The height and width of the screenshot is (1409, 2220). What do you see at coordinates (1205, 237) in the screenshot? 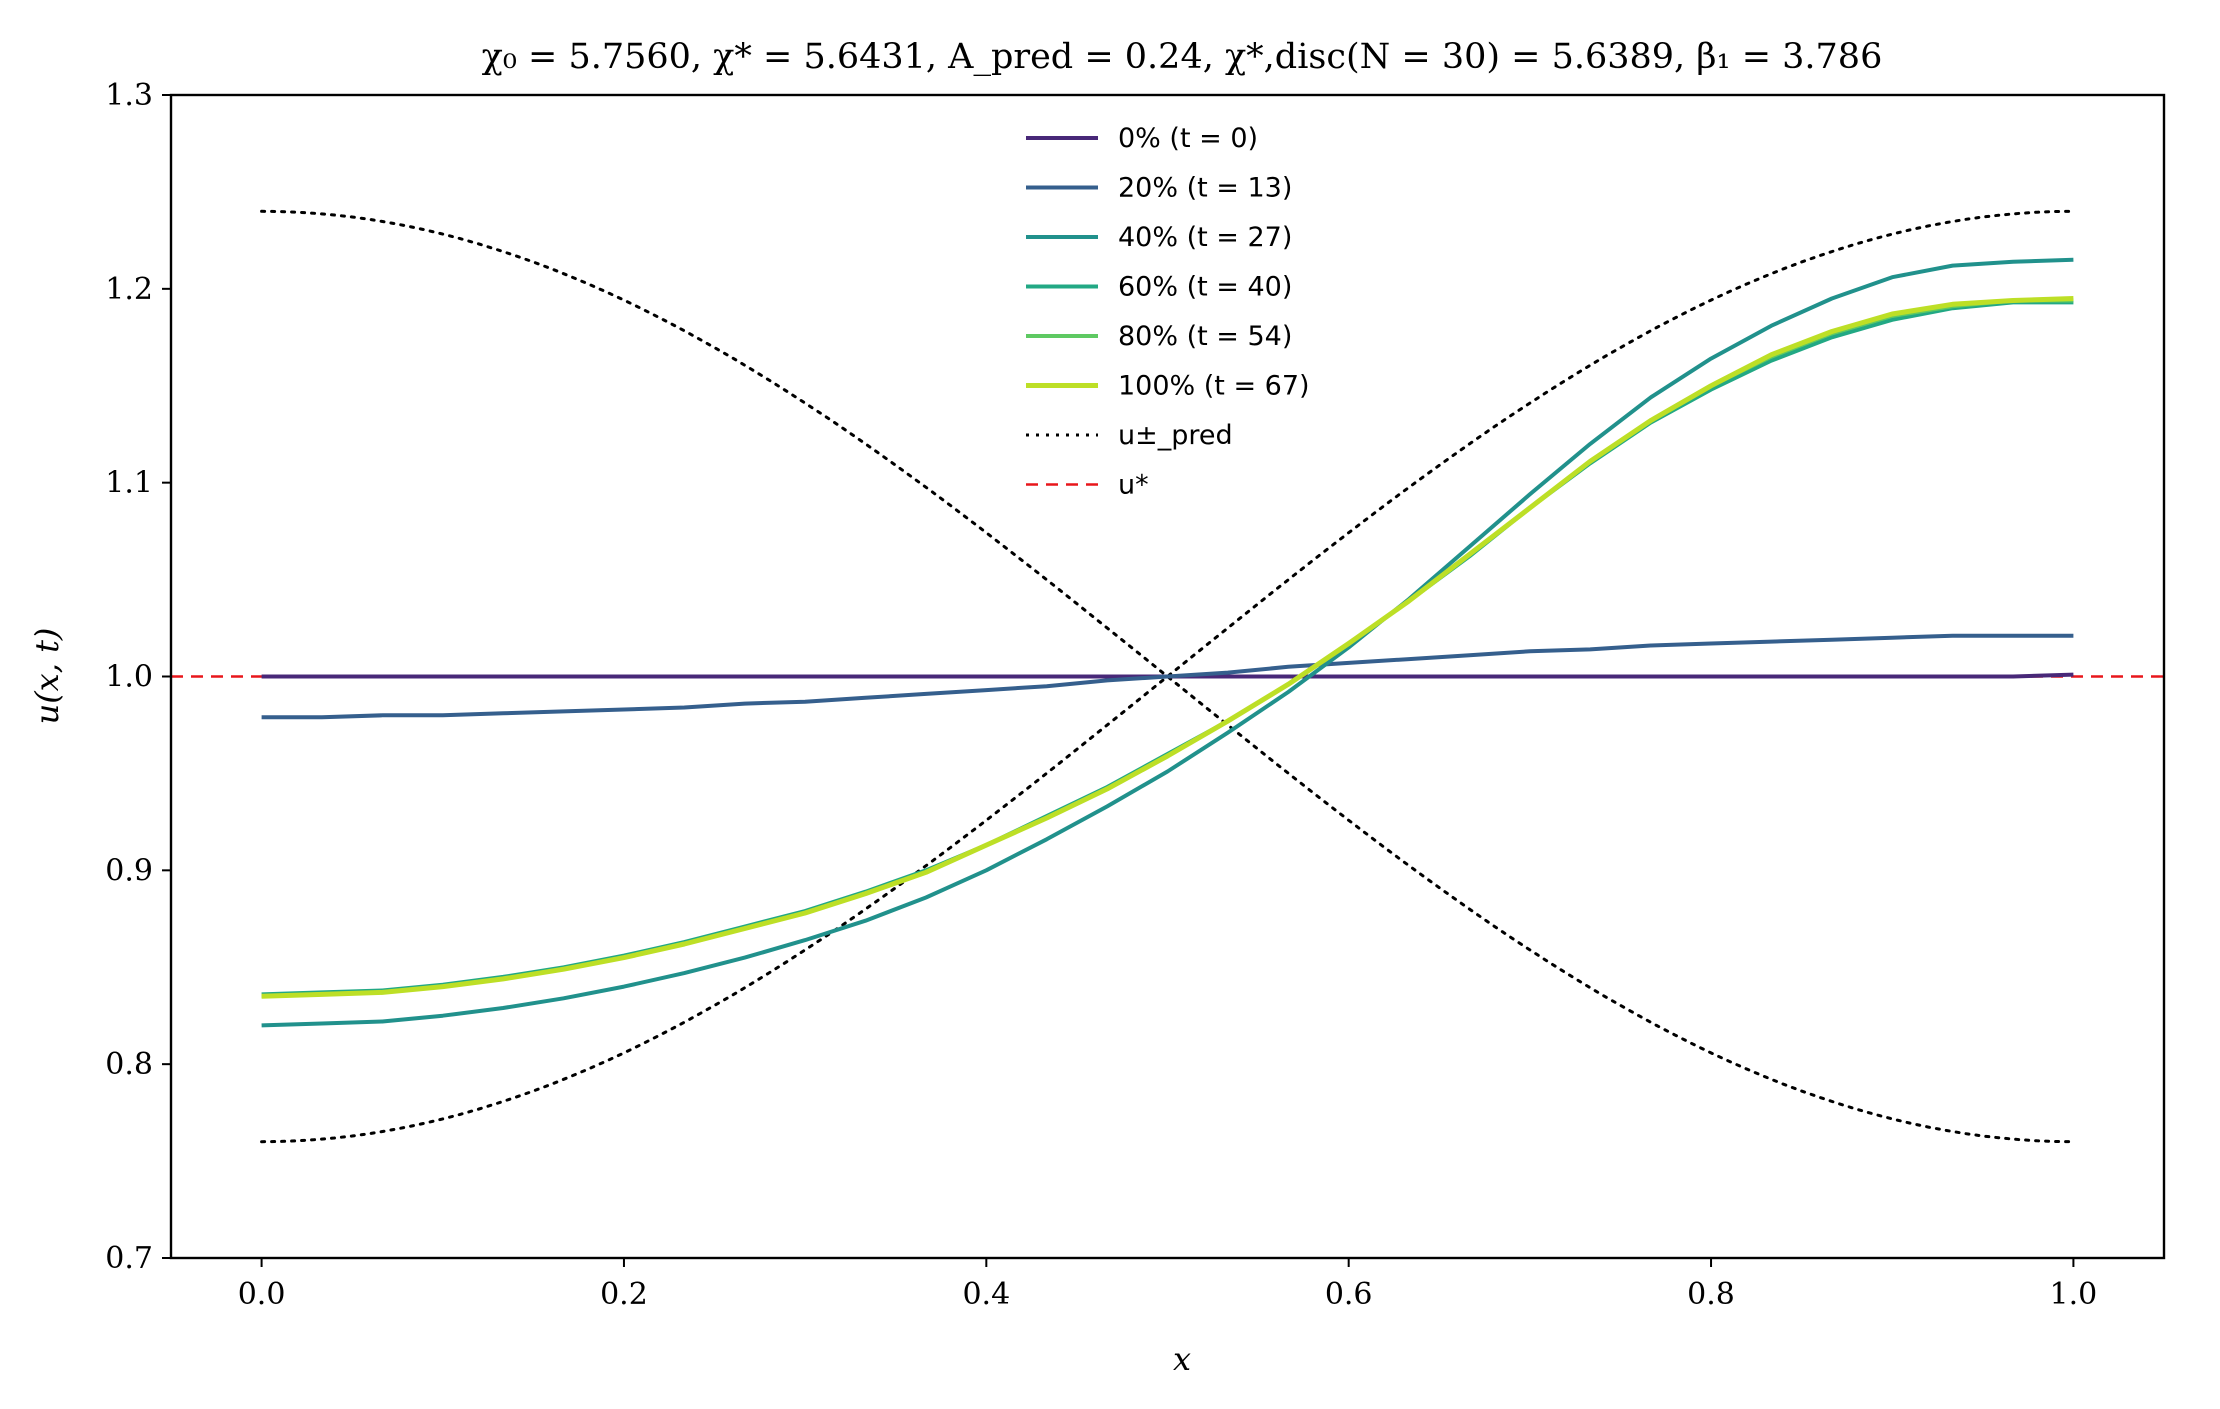
I see `legend-label-2: 40% (t = 27)` at bounding box center [1205, 237].